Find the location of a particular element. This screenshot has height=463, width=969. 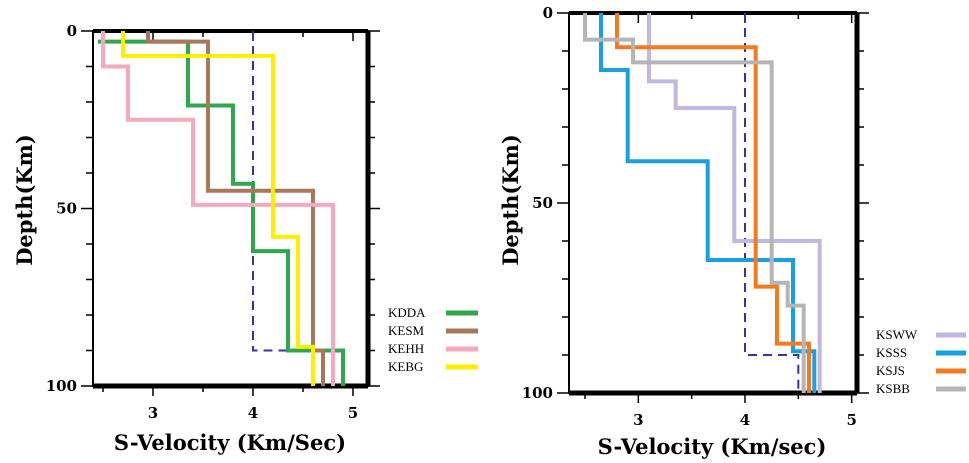

legend-label-kebg: KEBG is located at coordinates (405, 366).